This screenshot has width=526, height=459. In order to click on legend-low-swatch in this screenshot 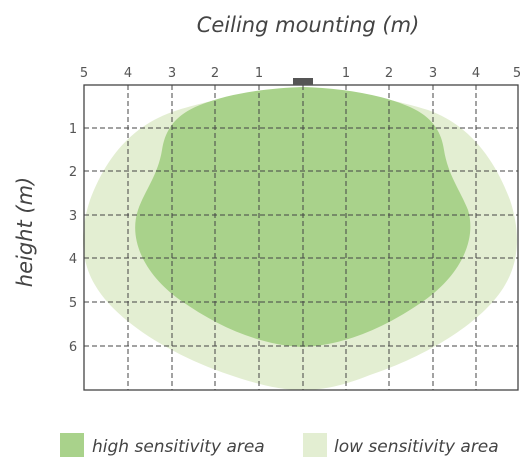, I will do `click(315, 445)`.